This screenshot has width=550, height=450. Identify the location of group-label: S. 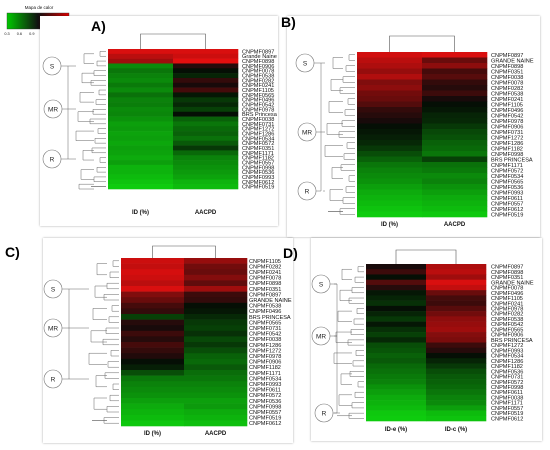
(53, 289).